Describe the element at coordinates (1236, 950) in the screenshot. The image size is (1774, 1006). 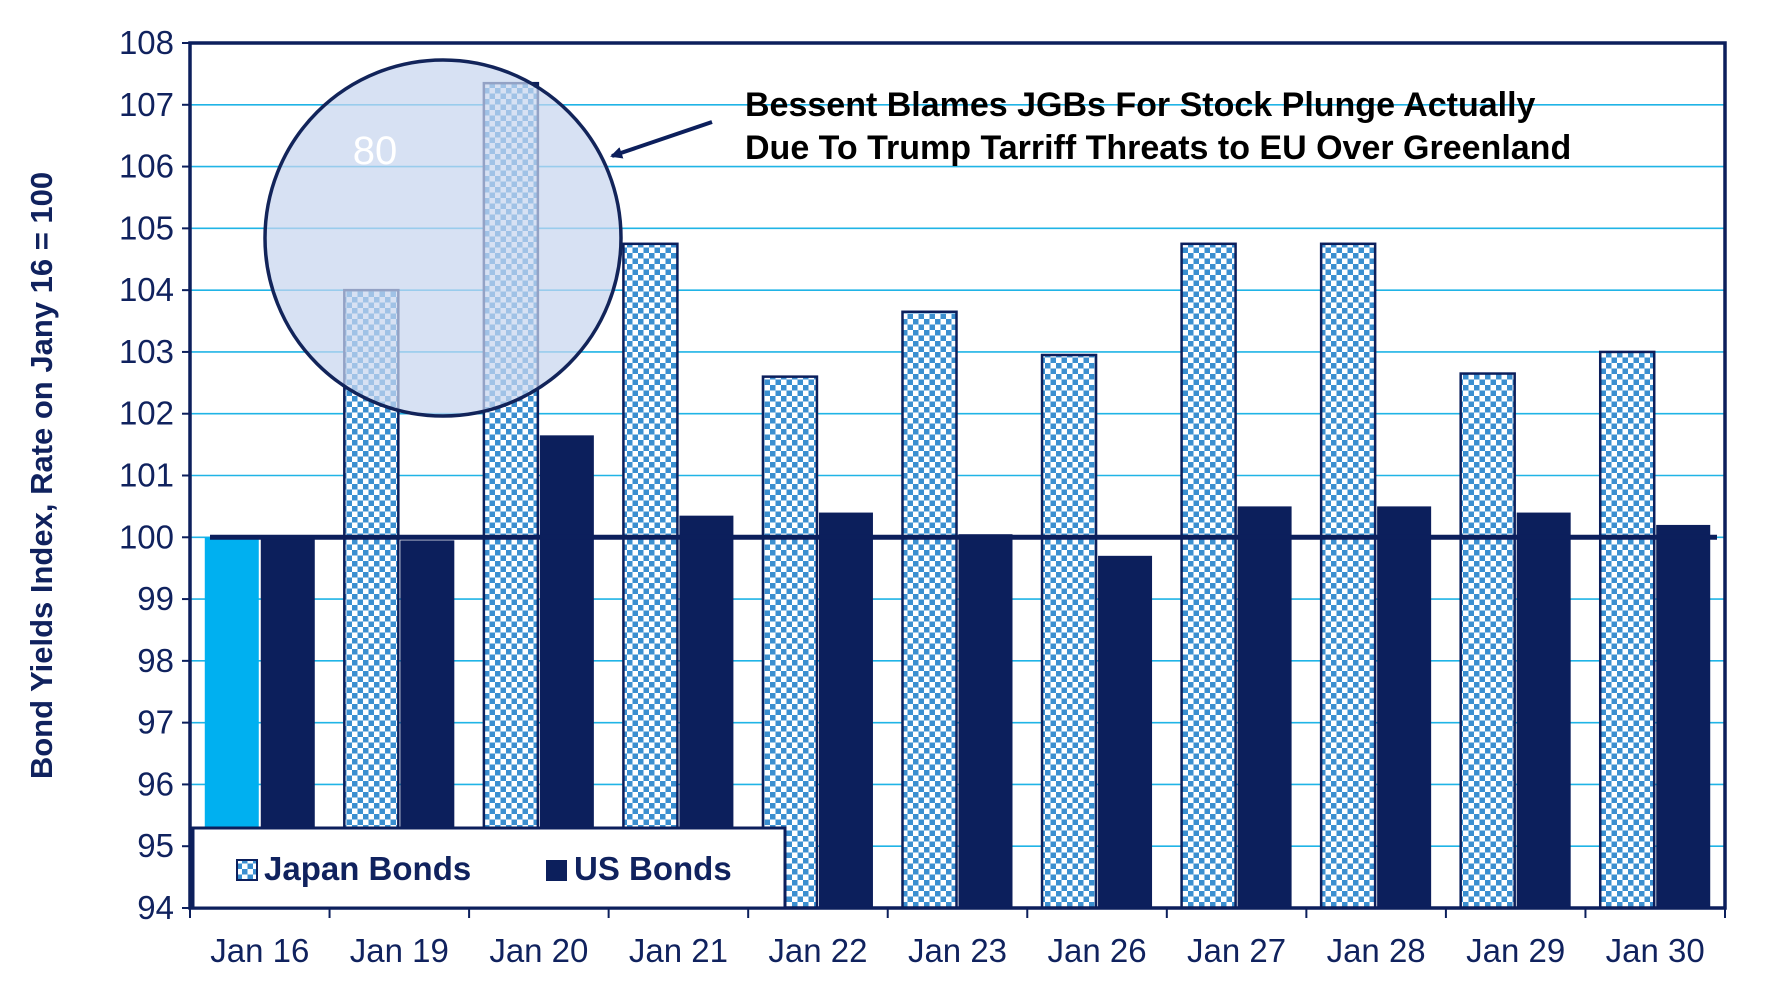
I see `x-tick-label: Jan 27` at that location.